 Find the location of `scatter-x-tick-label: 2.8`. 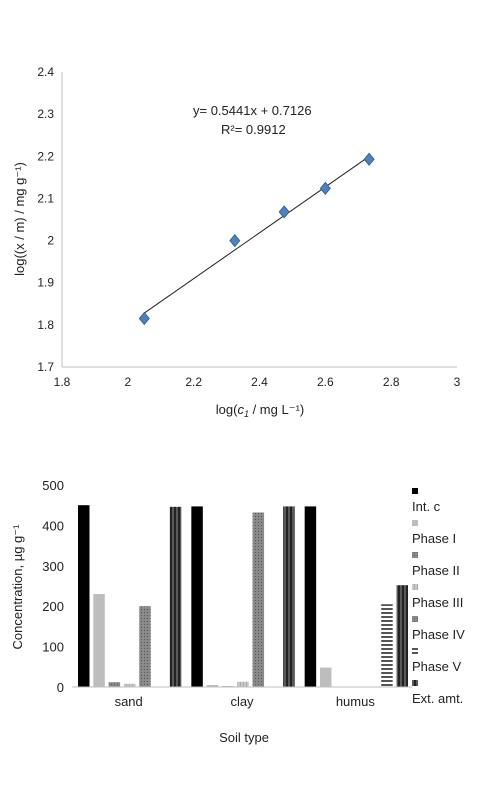

scatter-x-tick-label: 2.8 is located at coordinates (391, 382).